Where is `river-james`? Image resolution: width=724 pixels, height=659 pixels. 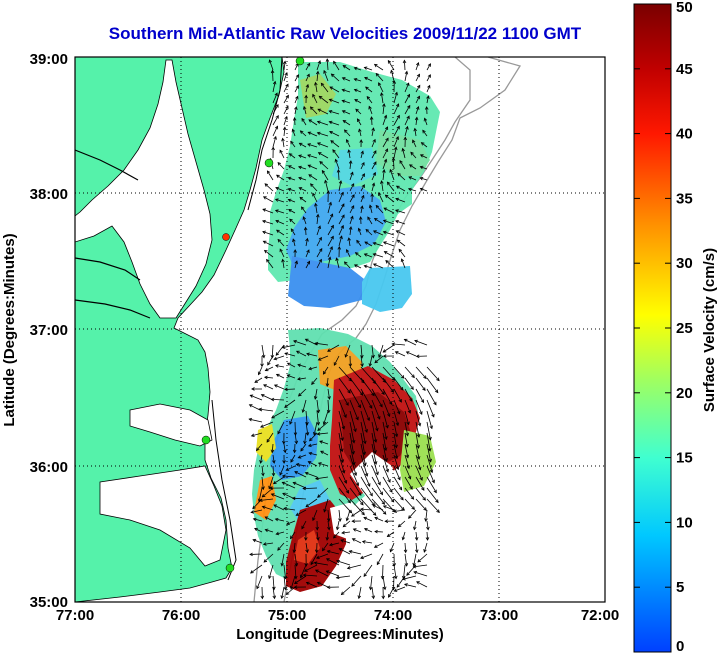
river-james is located at coordinates (113, 309).